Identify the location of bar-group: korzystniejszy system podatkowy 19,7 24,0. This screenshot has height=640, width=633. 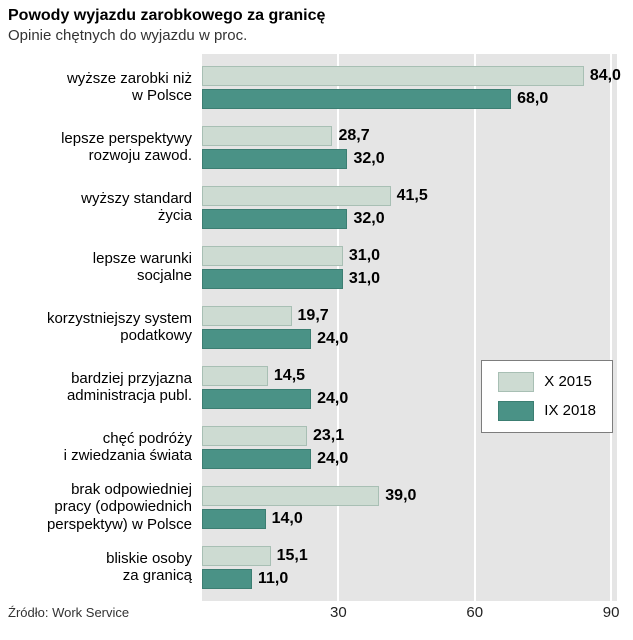
(316, 327).